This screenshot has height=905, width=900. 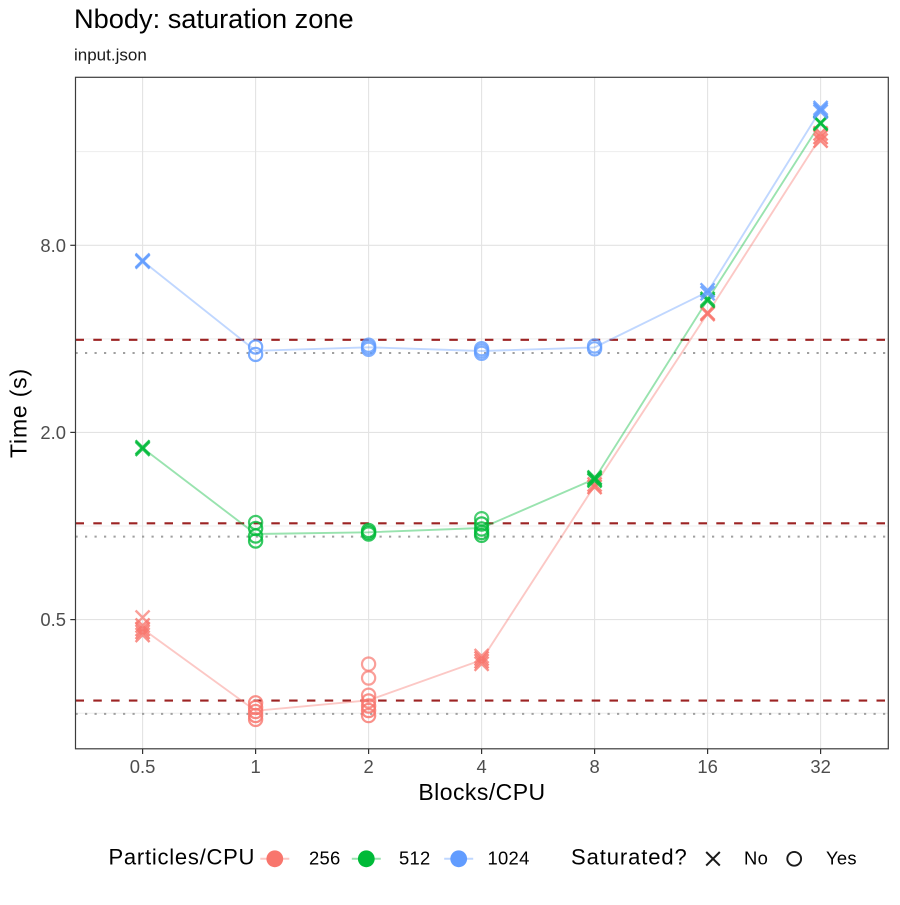 What do you see at coordinates (756, 858) in the screenshot?
I see `svg-text: No` at bounding box center [756, 858].